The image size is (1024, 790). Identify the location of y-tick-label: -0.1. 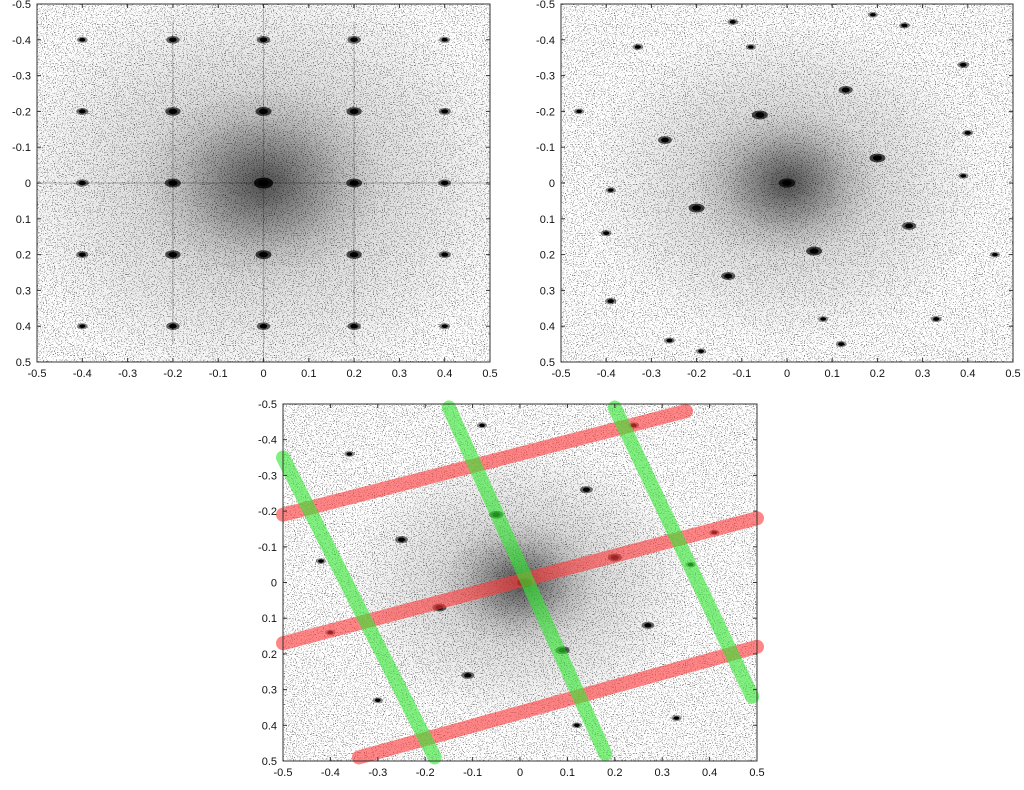
(21, 148).